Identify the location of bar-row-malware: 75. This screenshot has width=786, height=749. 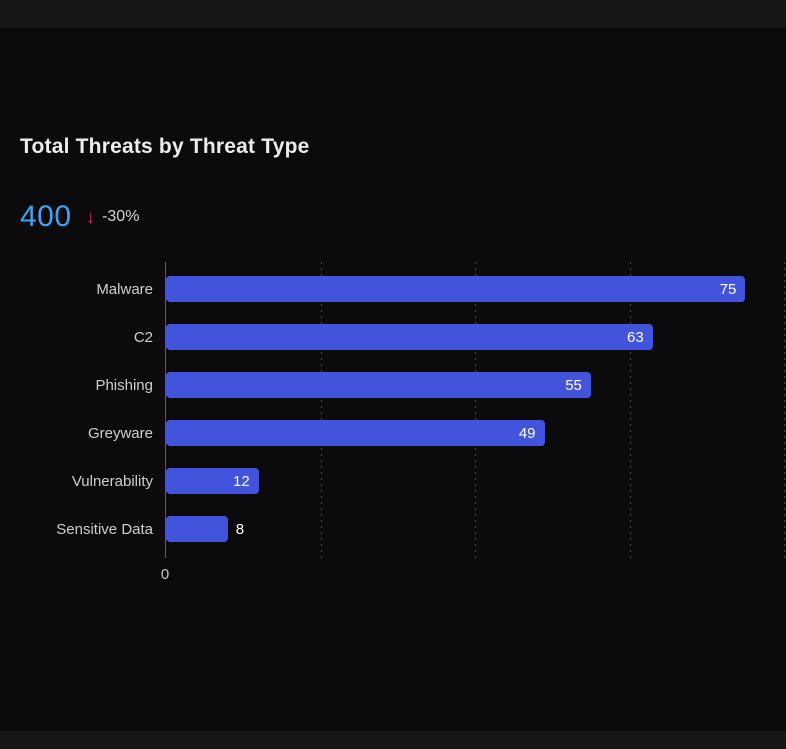
(475, 289).